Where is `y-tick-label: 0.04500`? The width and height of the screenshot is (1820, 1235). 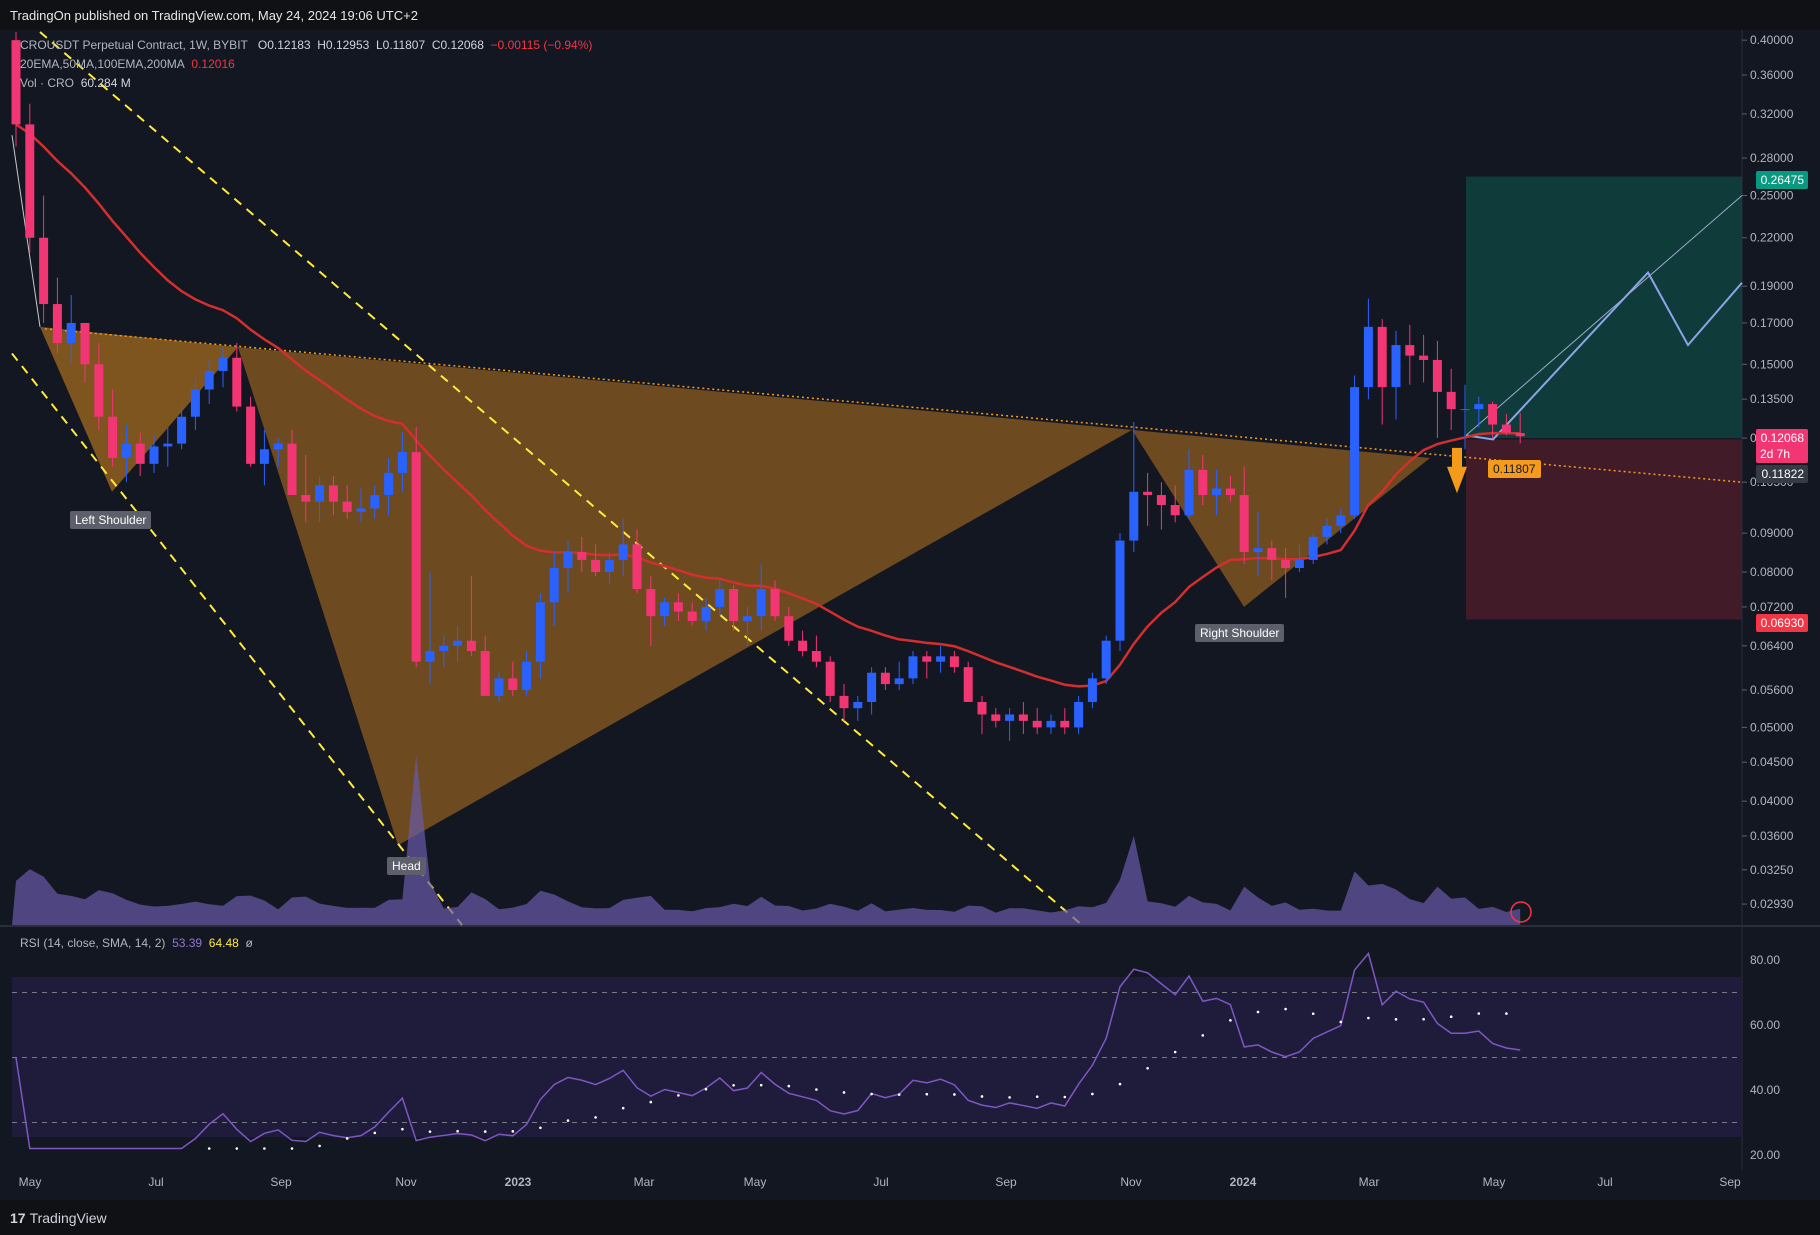 y-tick-label: 0.04500 is located at coordinates (1772, 762).